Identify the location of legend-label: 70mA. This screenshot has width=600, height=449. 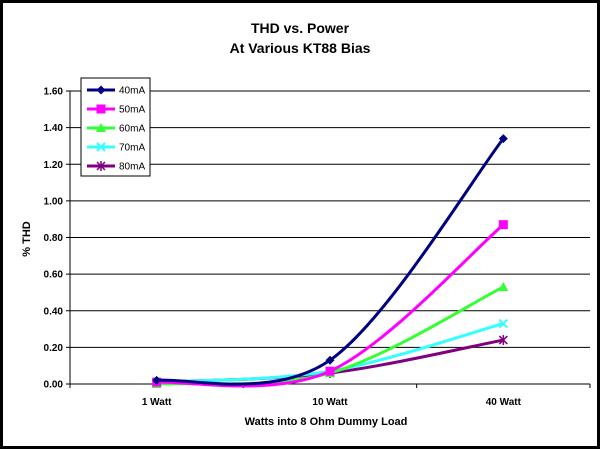
(132, 148).